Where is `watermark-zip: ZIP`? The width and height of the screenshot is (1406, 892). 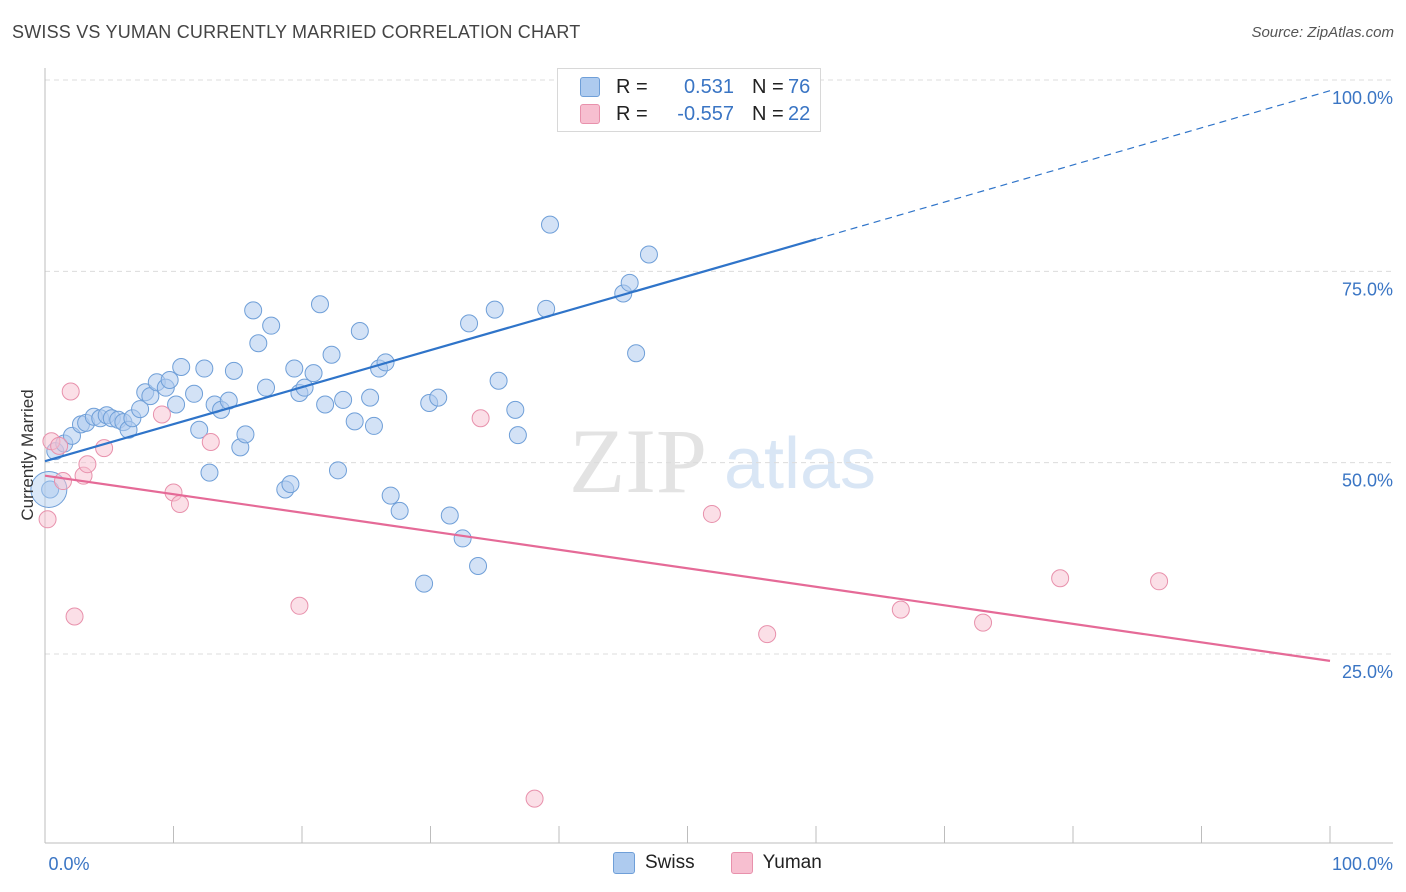
watermark-zip: ZIP is located at coordinates (638, 461).